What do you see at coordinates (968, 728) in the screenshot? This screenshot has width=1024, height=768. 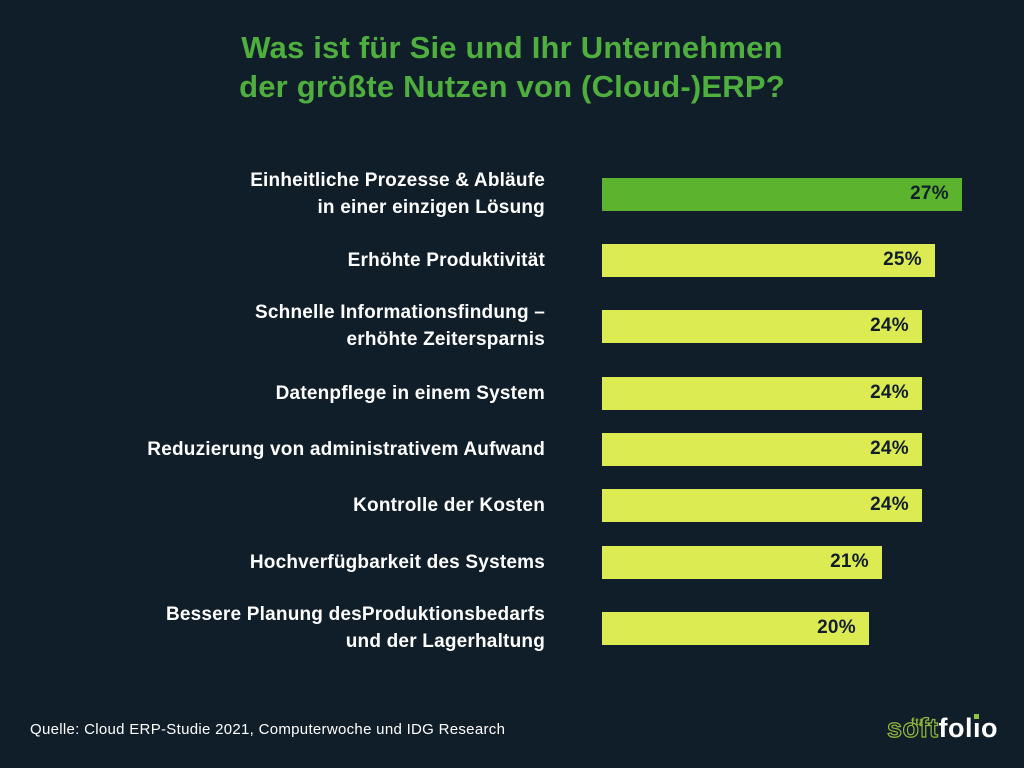 I see `logo-folio-text: folıo` at bounding box center [968, 728].